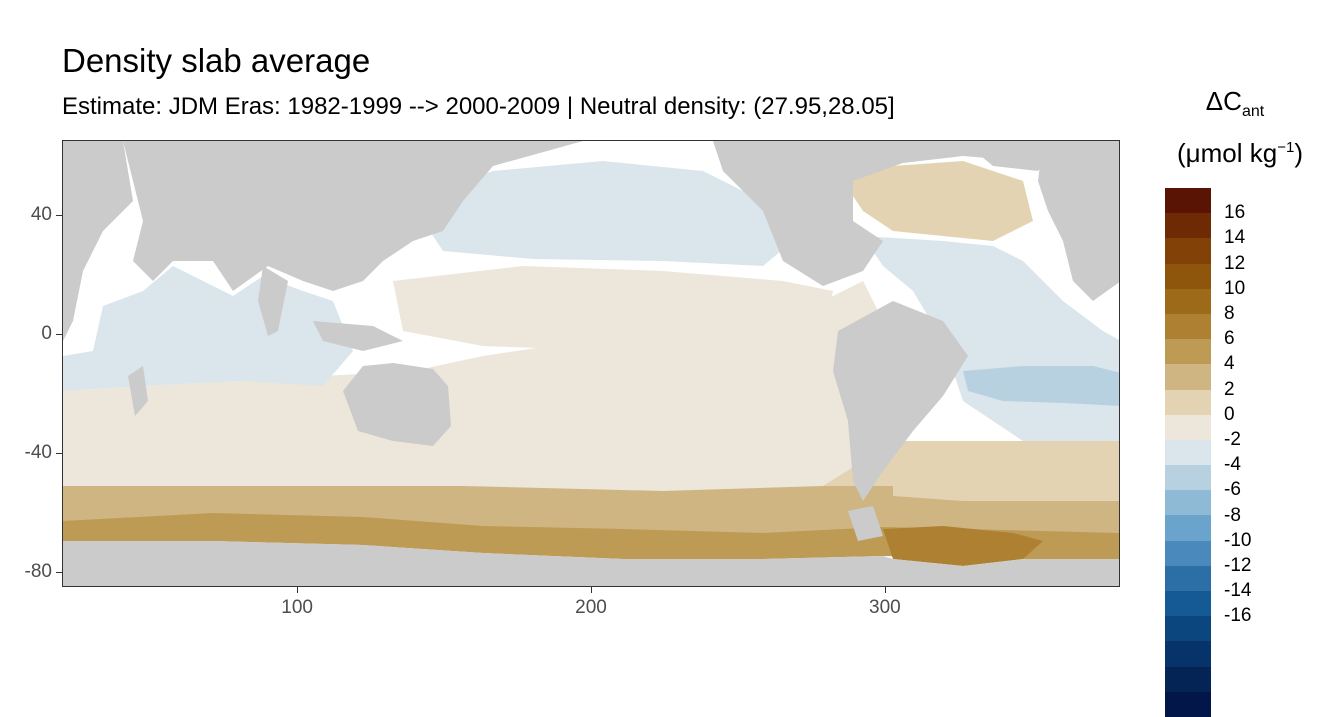 The width and height of the screenshot is (1344, 717). Describe the element at coordinates (1286, 147) in the screenshot. I see `legend-unit-sup: −1` at that location.